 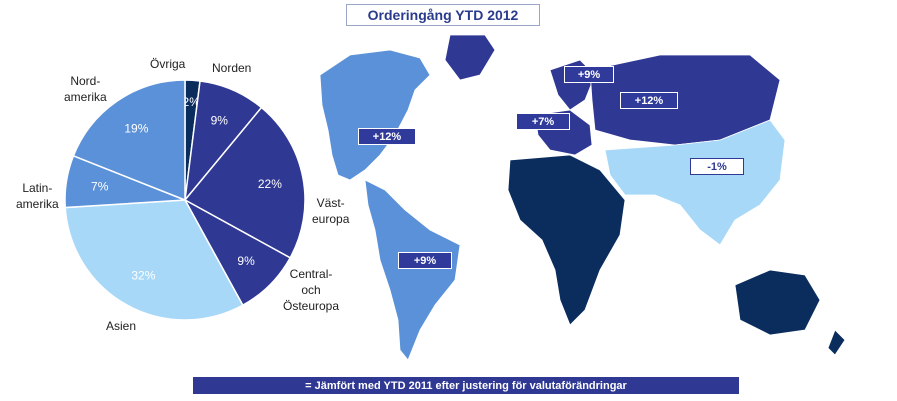 I want to click on map-africa, so click(x=566, y=240).